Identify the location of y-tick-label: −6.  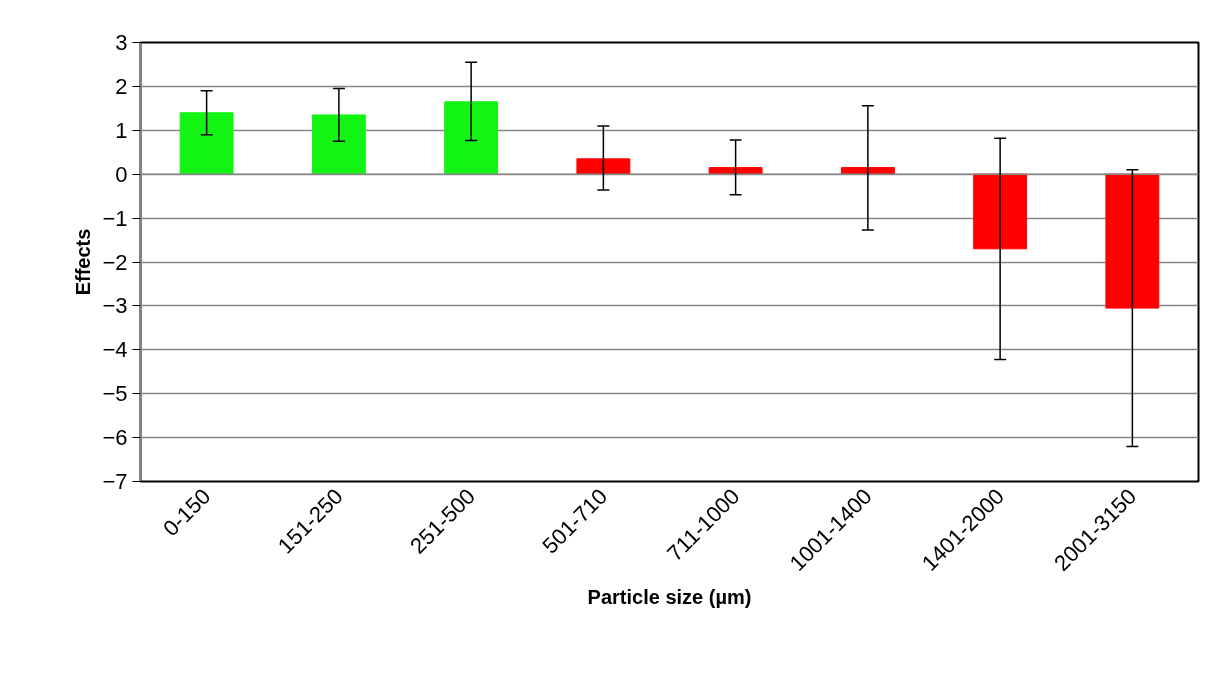
(115, 438).